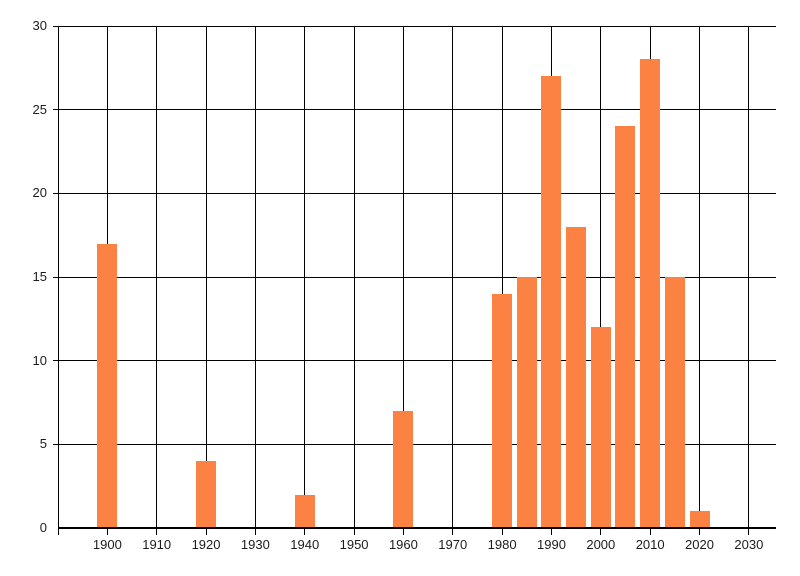  What do you see at coordinates (255, 544) in the screenshot?
I see `x-axis-tick-label: 1930` at bounding box center [255, 544].